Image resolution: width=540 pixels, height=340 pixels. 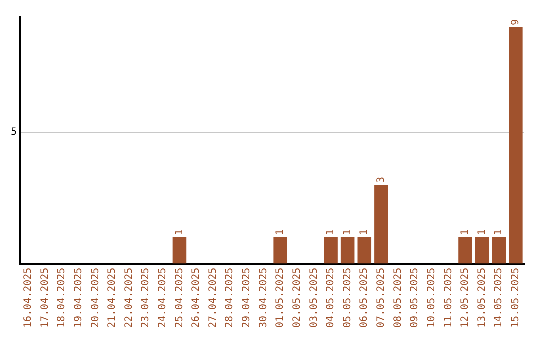 What do you see at coordinates (382, 298) in the screenshot?
I see `x-tick-label: 07.05.2025` at bounding box center [382, 298].